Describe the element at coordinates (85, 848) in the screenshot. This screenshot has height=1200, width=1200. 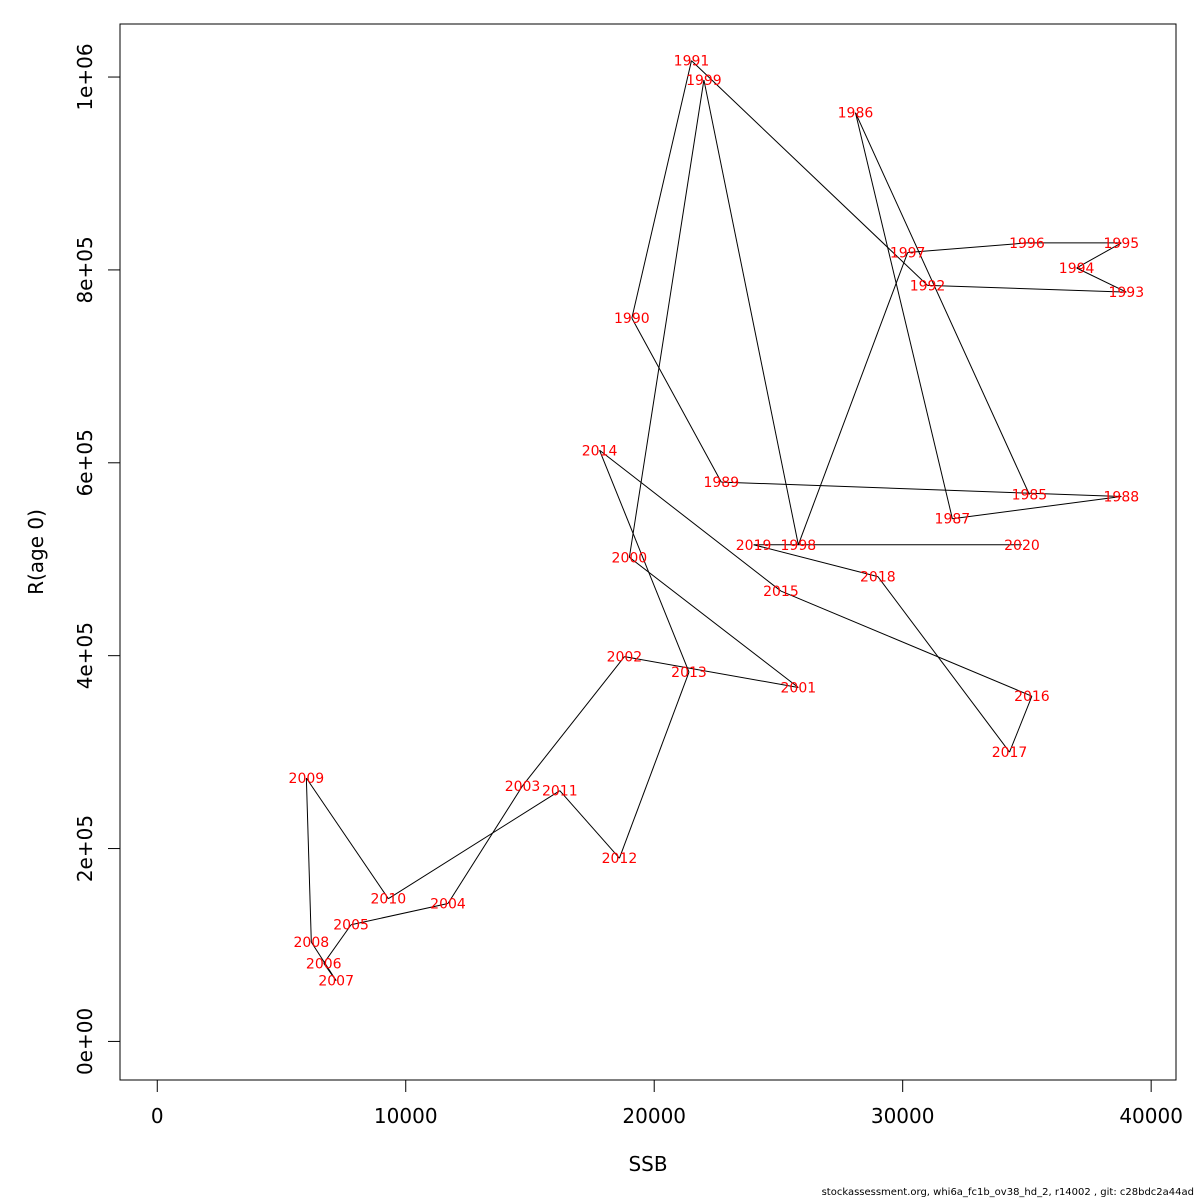
I see `y-tick-label: 2e+05` at that location.